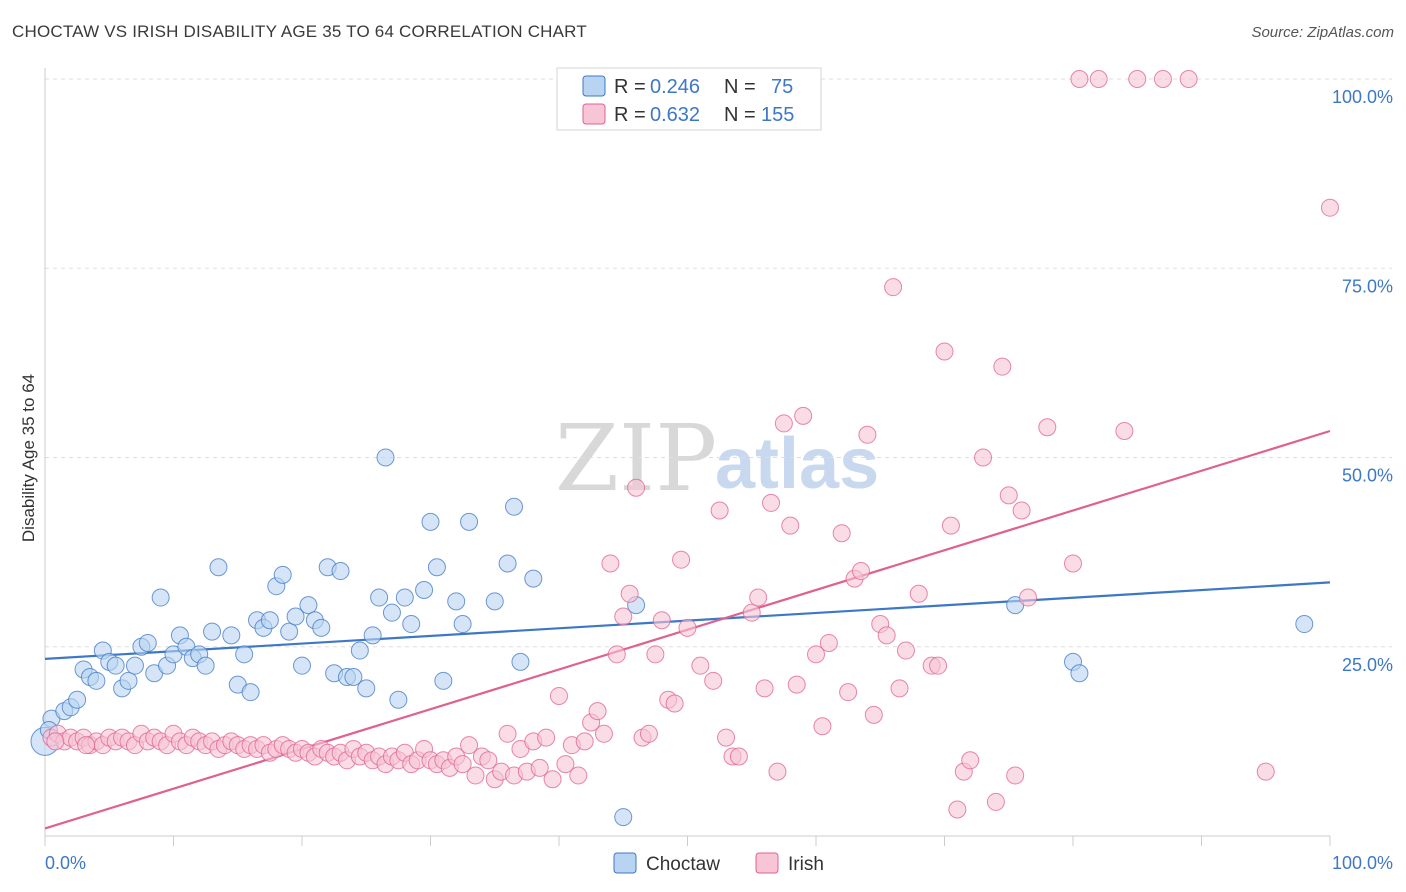 Image resolution: width=1406 pixels, height=892 pixels. What do you see at coordinates (675, 115) in the screenshot?
I see `legend-r-value-irish: 0.632` at bounding box center [675, 115].